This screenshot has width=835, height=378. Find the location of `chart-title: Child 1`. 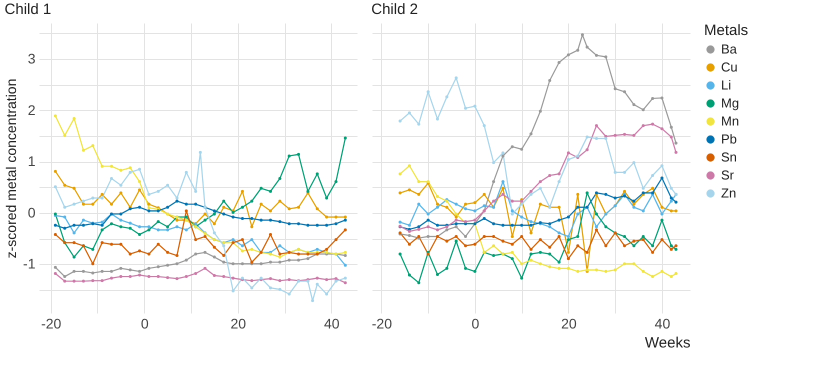

chart-title: Child 1 is located at coordinates (28, 9).